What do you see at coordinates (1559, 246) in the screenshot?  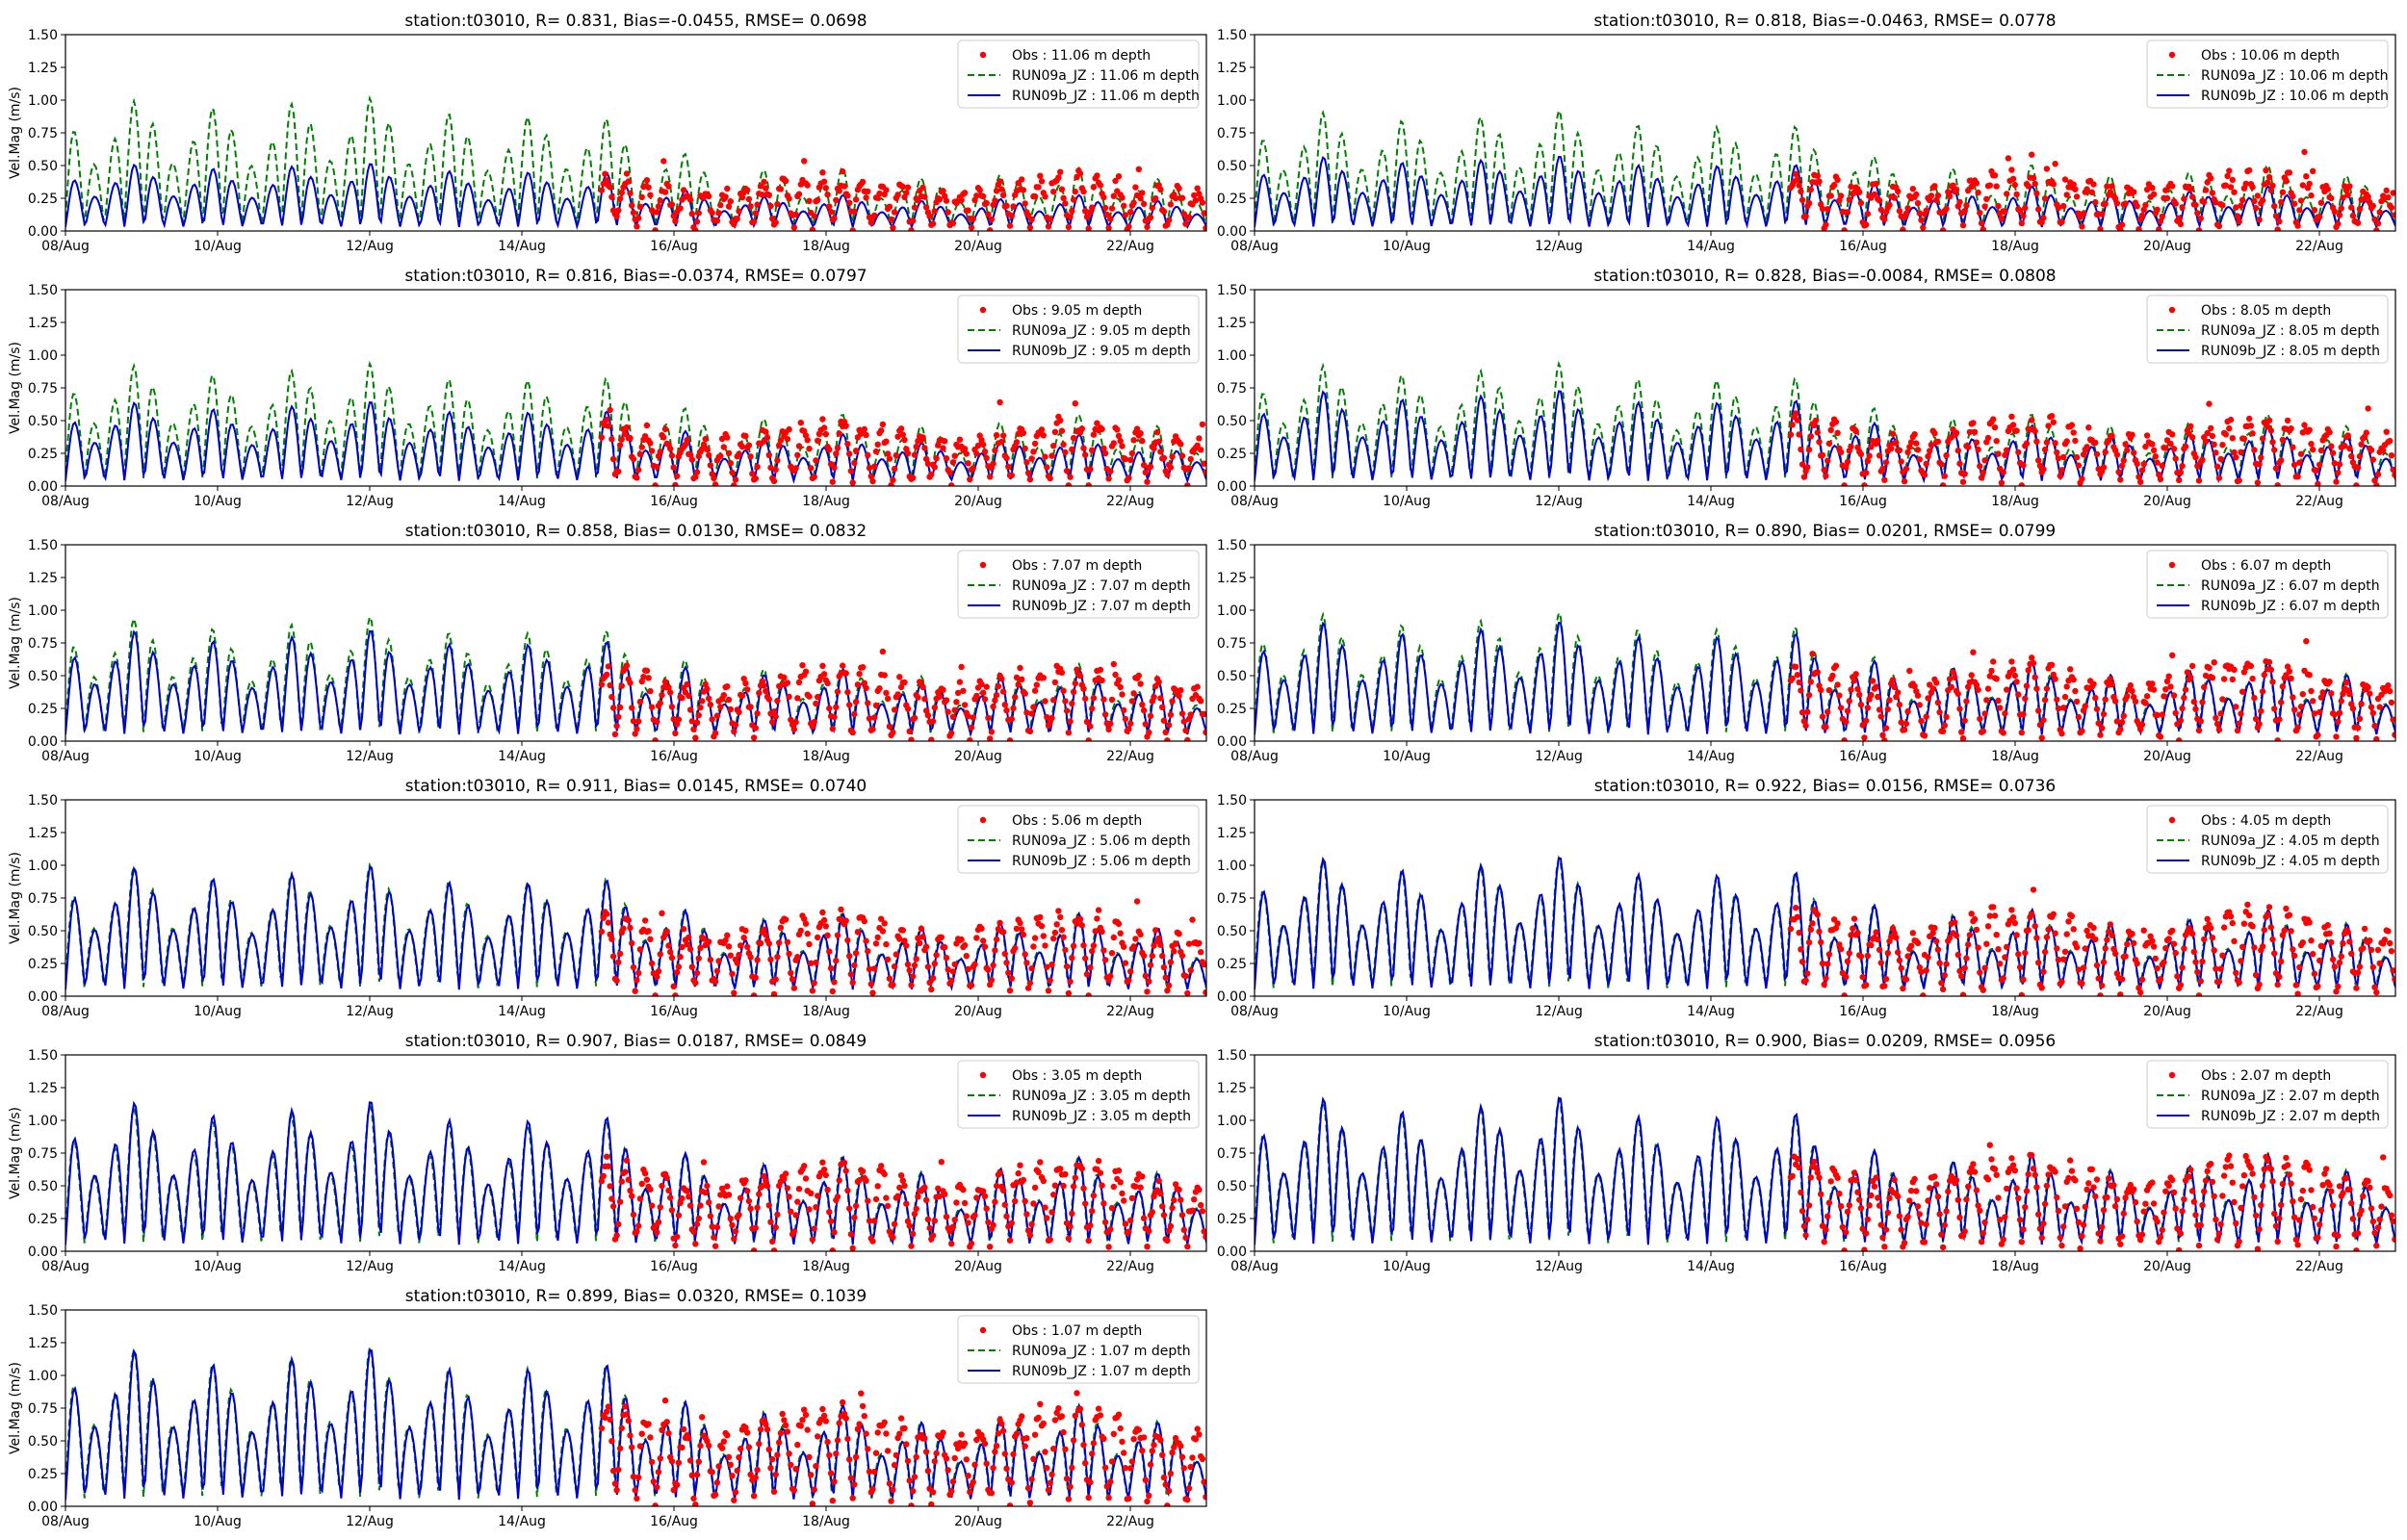 I see `x-tick-label: 12/Aug` at bounding box center [1559, 246].